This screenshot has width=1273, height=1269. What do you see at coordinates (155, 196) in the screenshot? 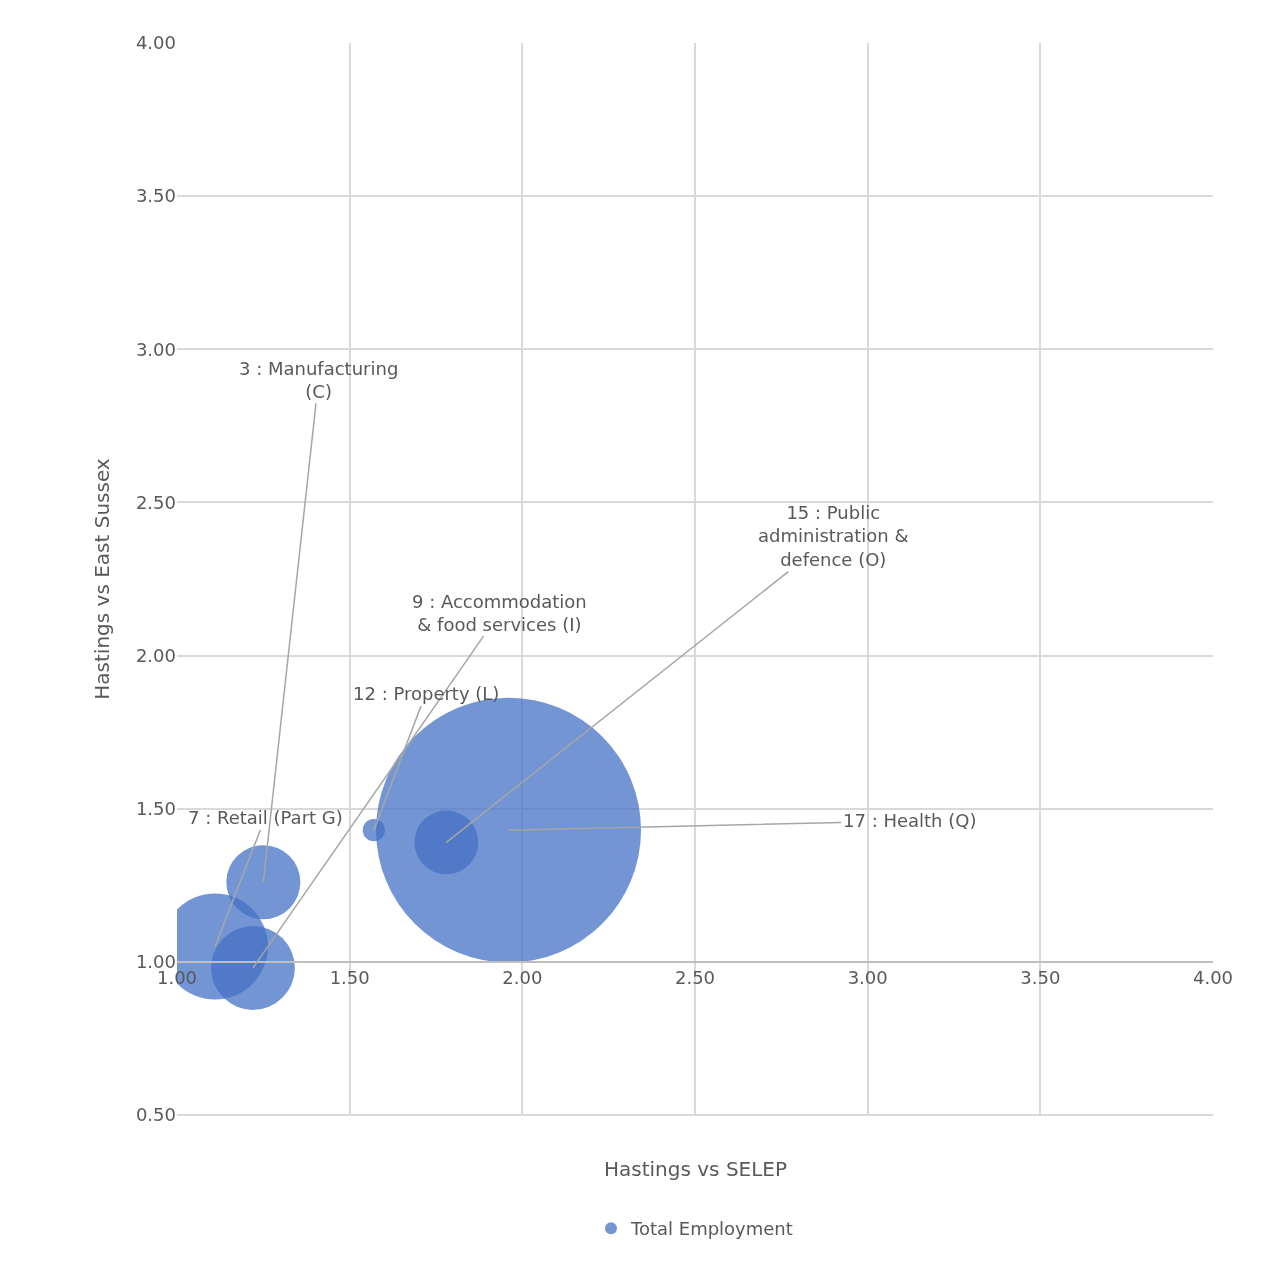
I see `y-tick-label: 3.50` at bounding box center [155, 196].